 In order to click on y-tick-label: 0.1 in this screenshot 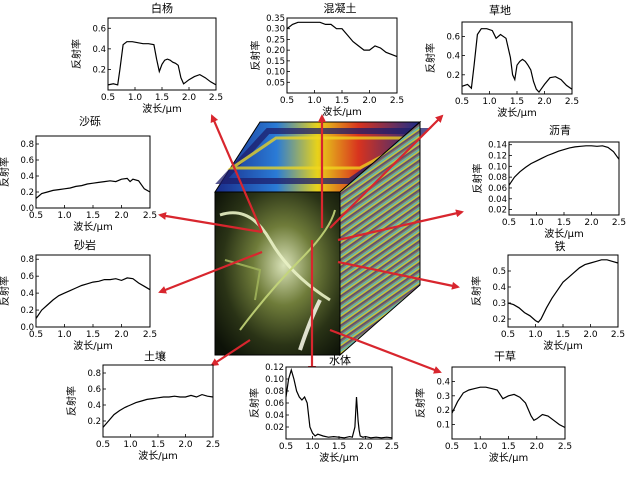, I will do `click(443, 426)`.